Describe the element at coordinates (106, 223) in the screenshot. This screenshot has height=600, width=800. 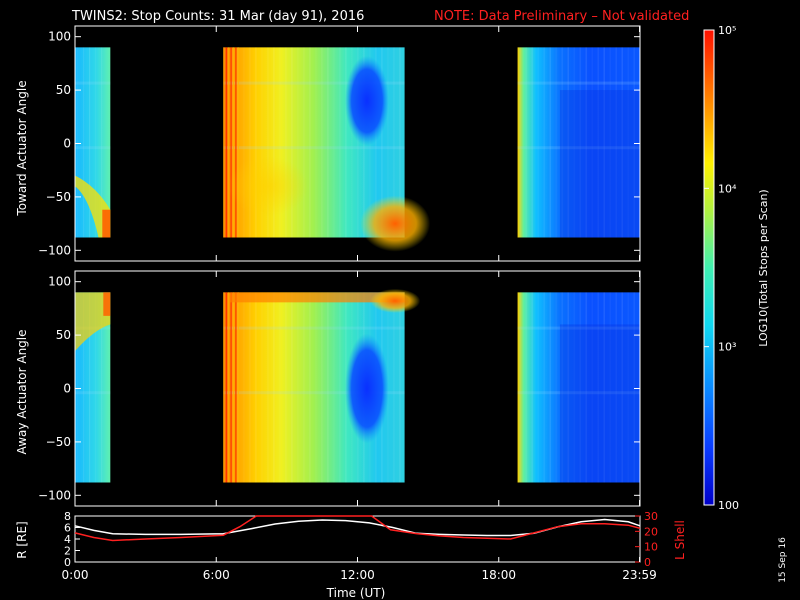
I see `top-block1-hot-edge` at that location.